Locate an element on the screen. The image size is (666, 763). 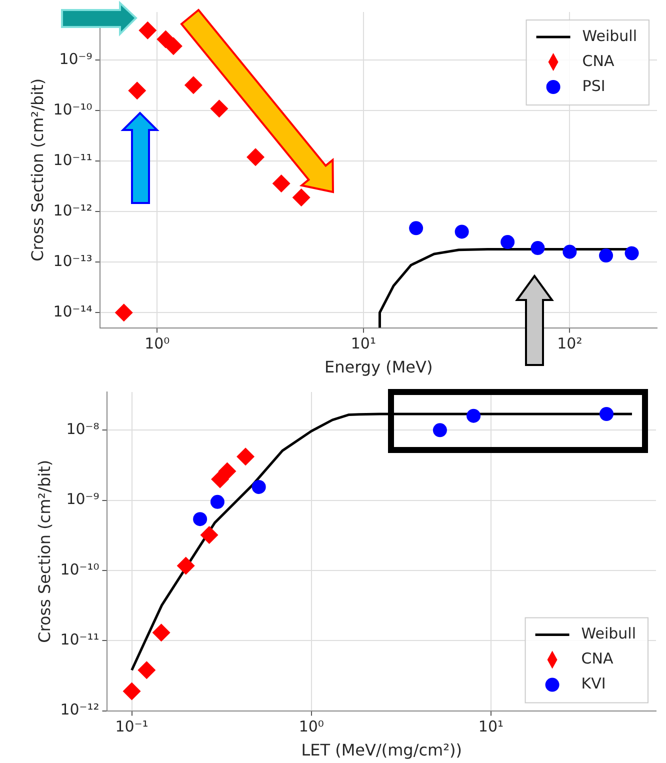
x-tick-label: 10² is located at coordinates (569, 343).